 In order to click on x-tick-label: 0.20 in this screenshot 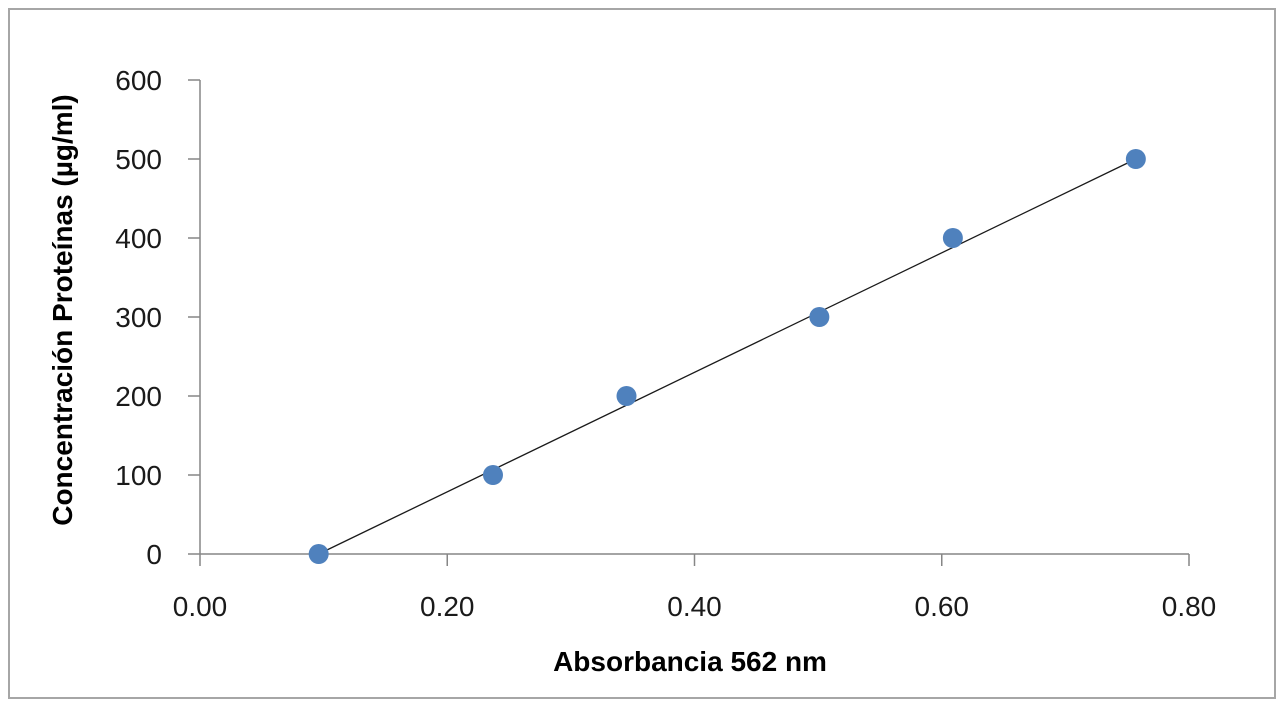, I will do `click(447, 606)`.